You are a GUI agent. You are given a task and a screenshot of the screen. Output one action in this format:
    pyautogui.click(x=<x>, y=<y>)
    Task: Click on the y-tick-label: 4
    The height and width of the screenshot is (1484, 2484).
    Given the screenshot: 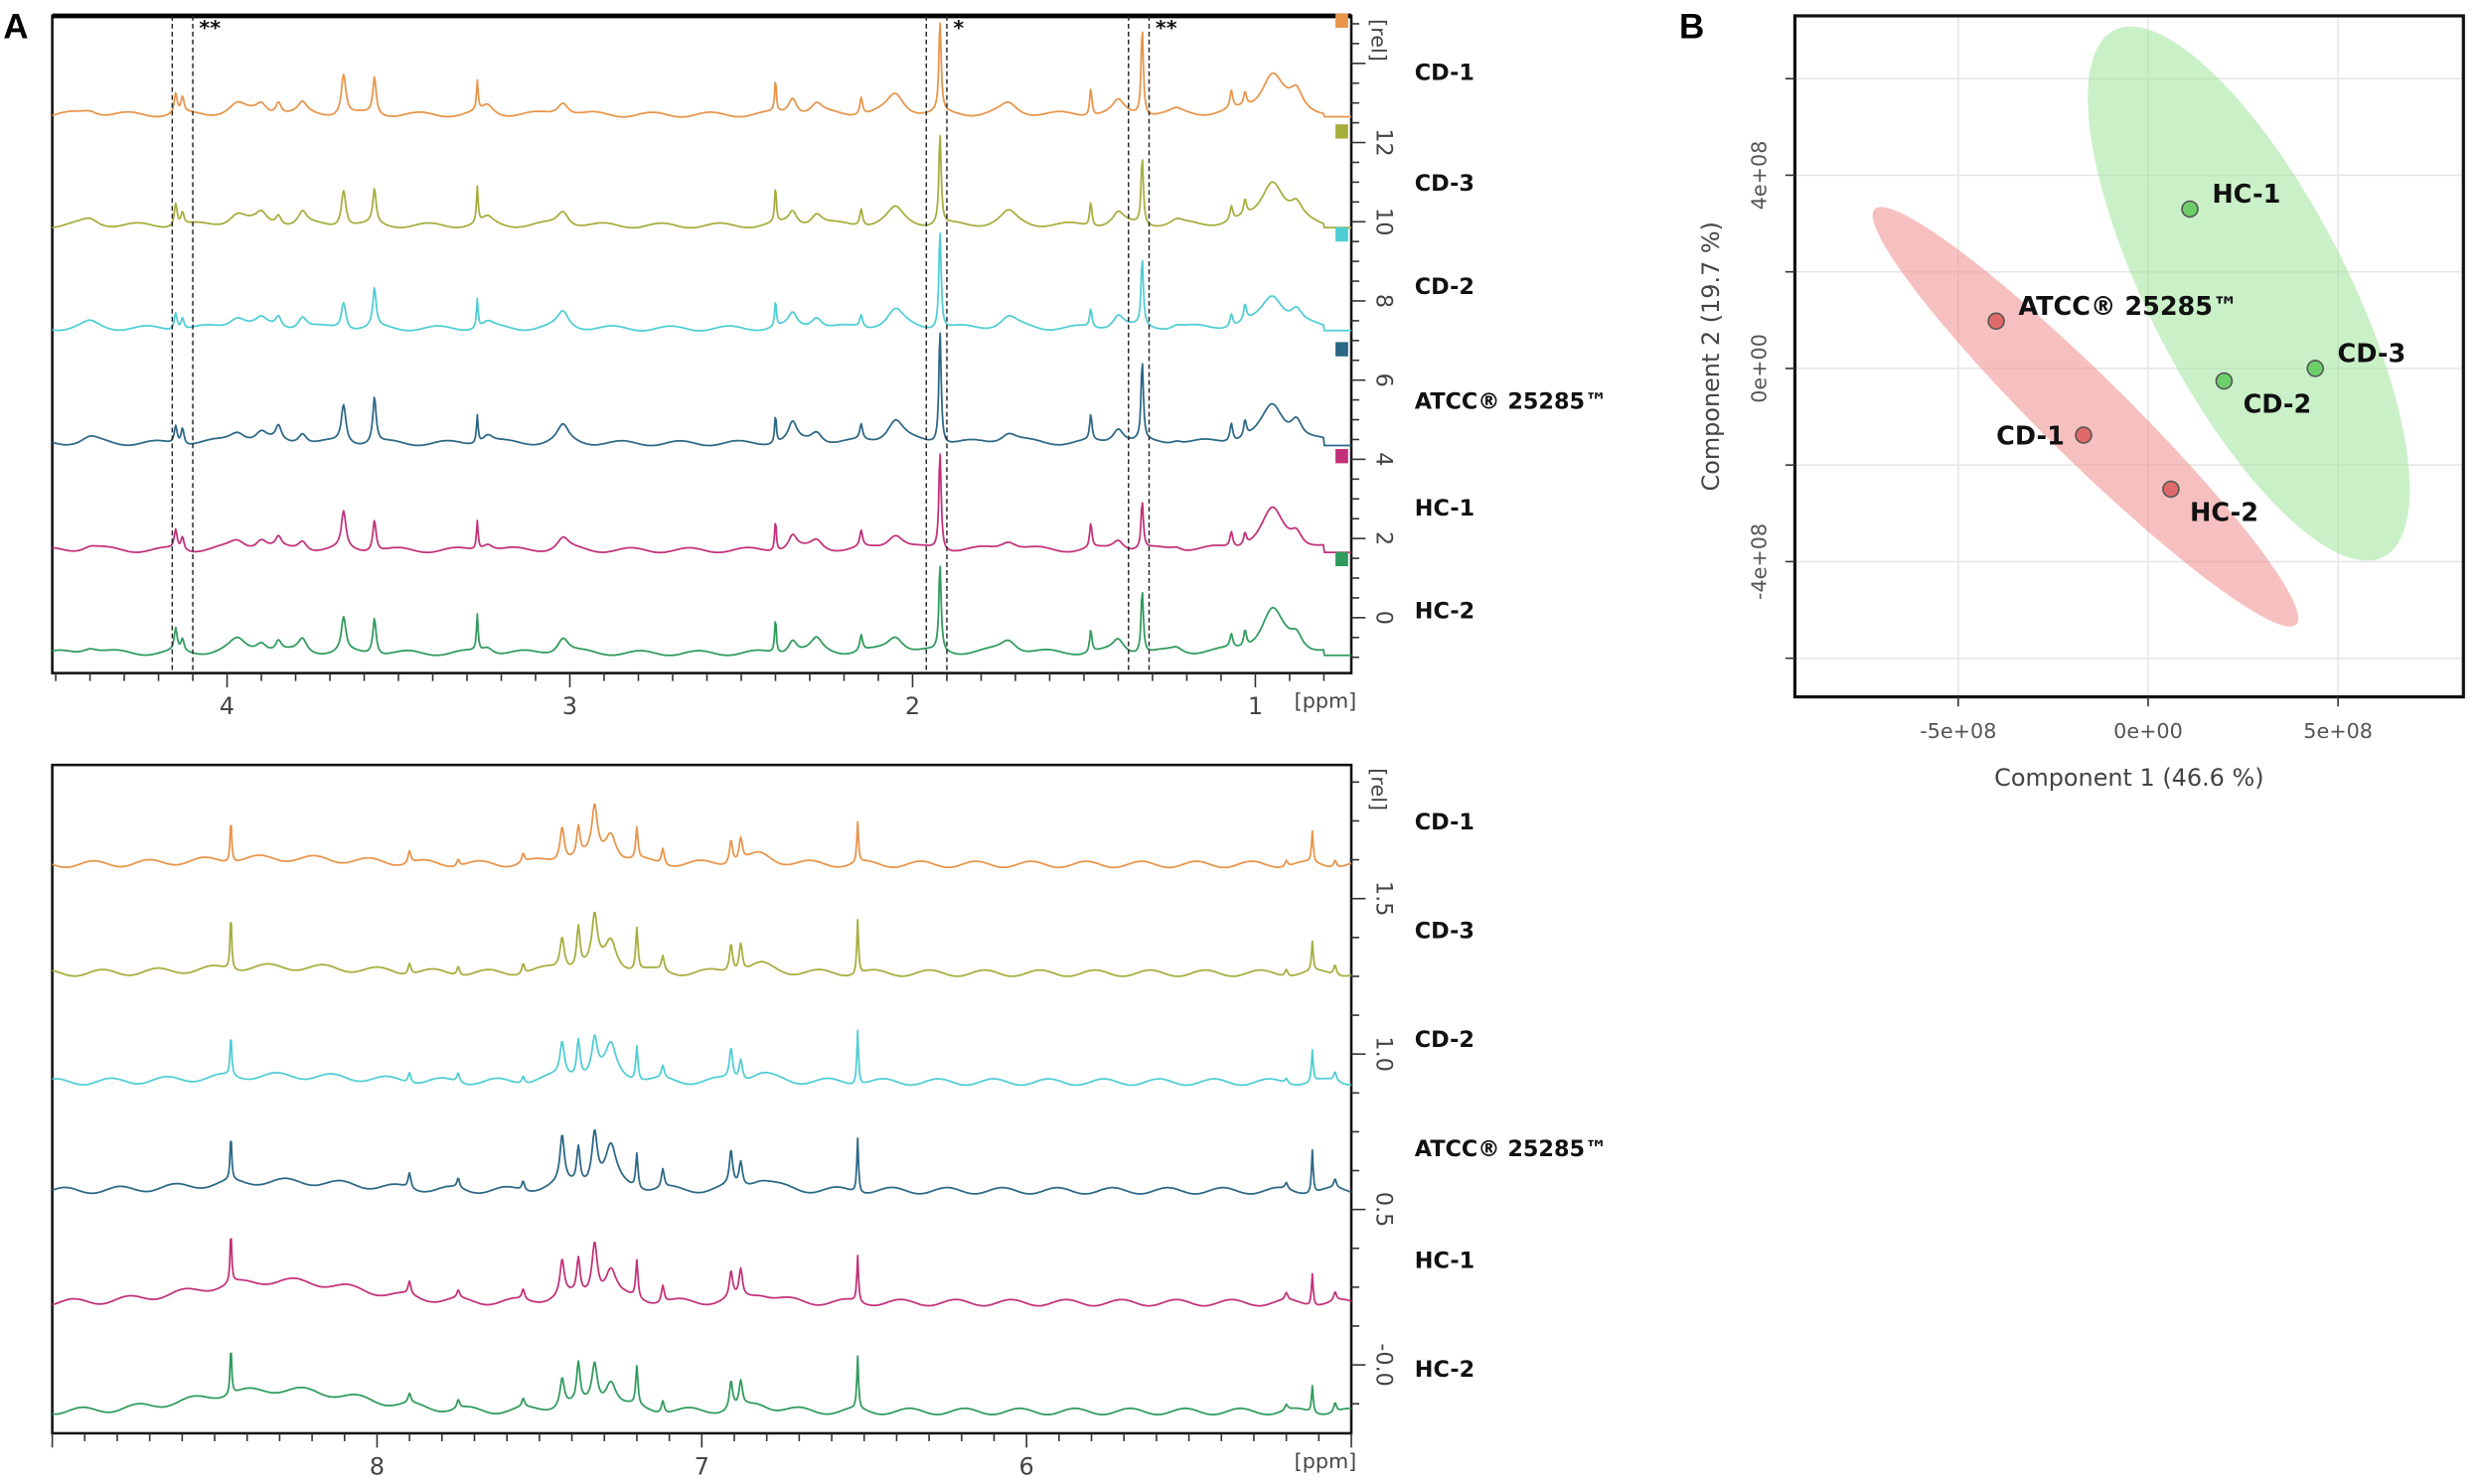 What is the action you would take?
    pyautogui.click(x=1384, y=459)
    